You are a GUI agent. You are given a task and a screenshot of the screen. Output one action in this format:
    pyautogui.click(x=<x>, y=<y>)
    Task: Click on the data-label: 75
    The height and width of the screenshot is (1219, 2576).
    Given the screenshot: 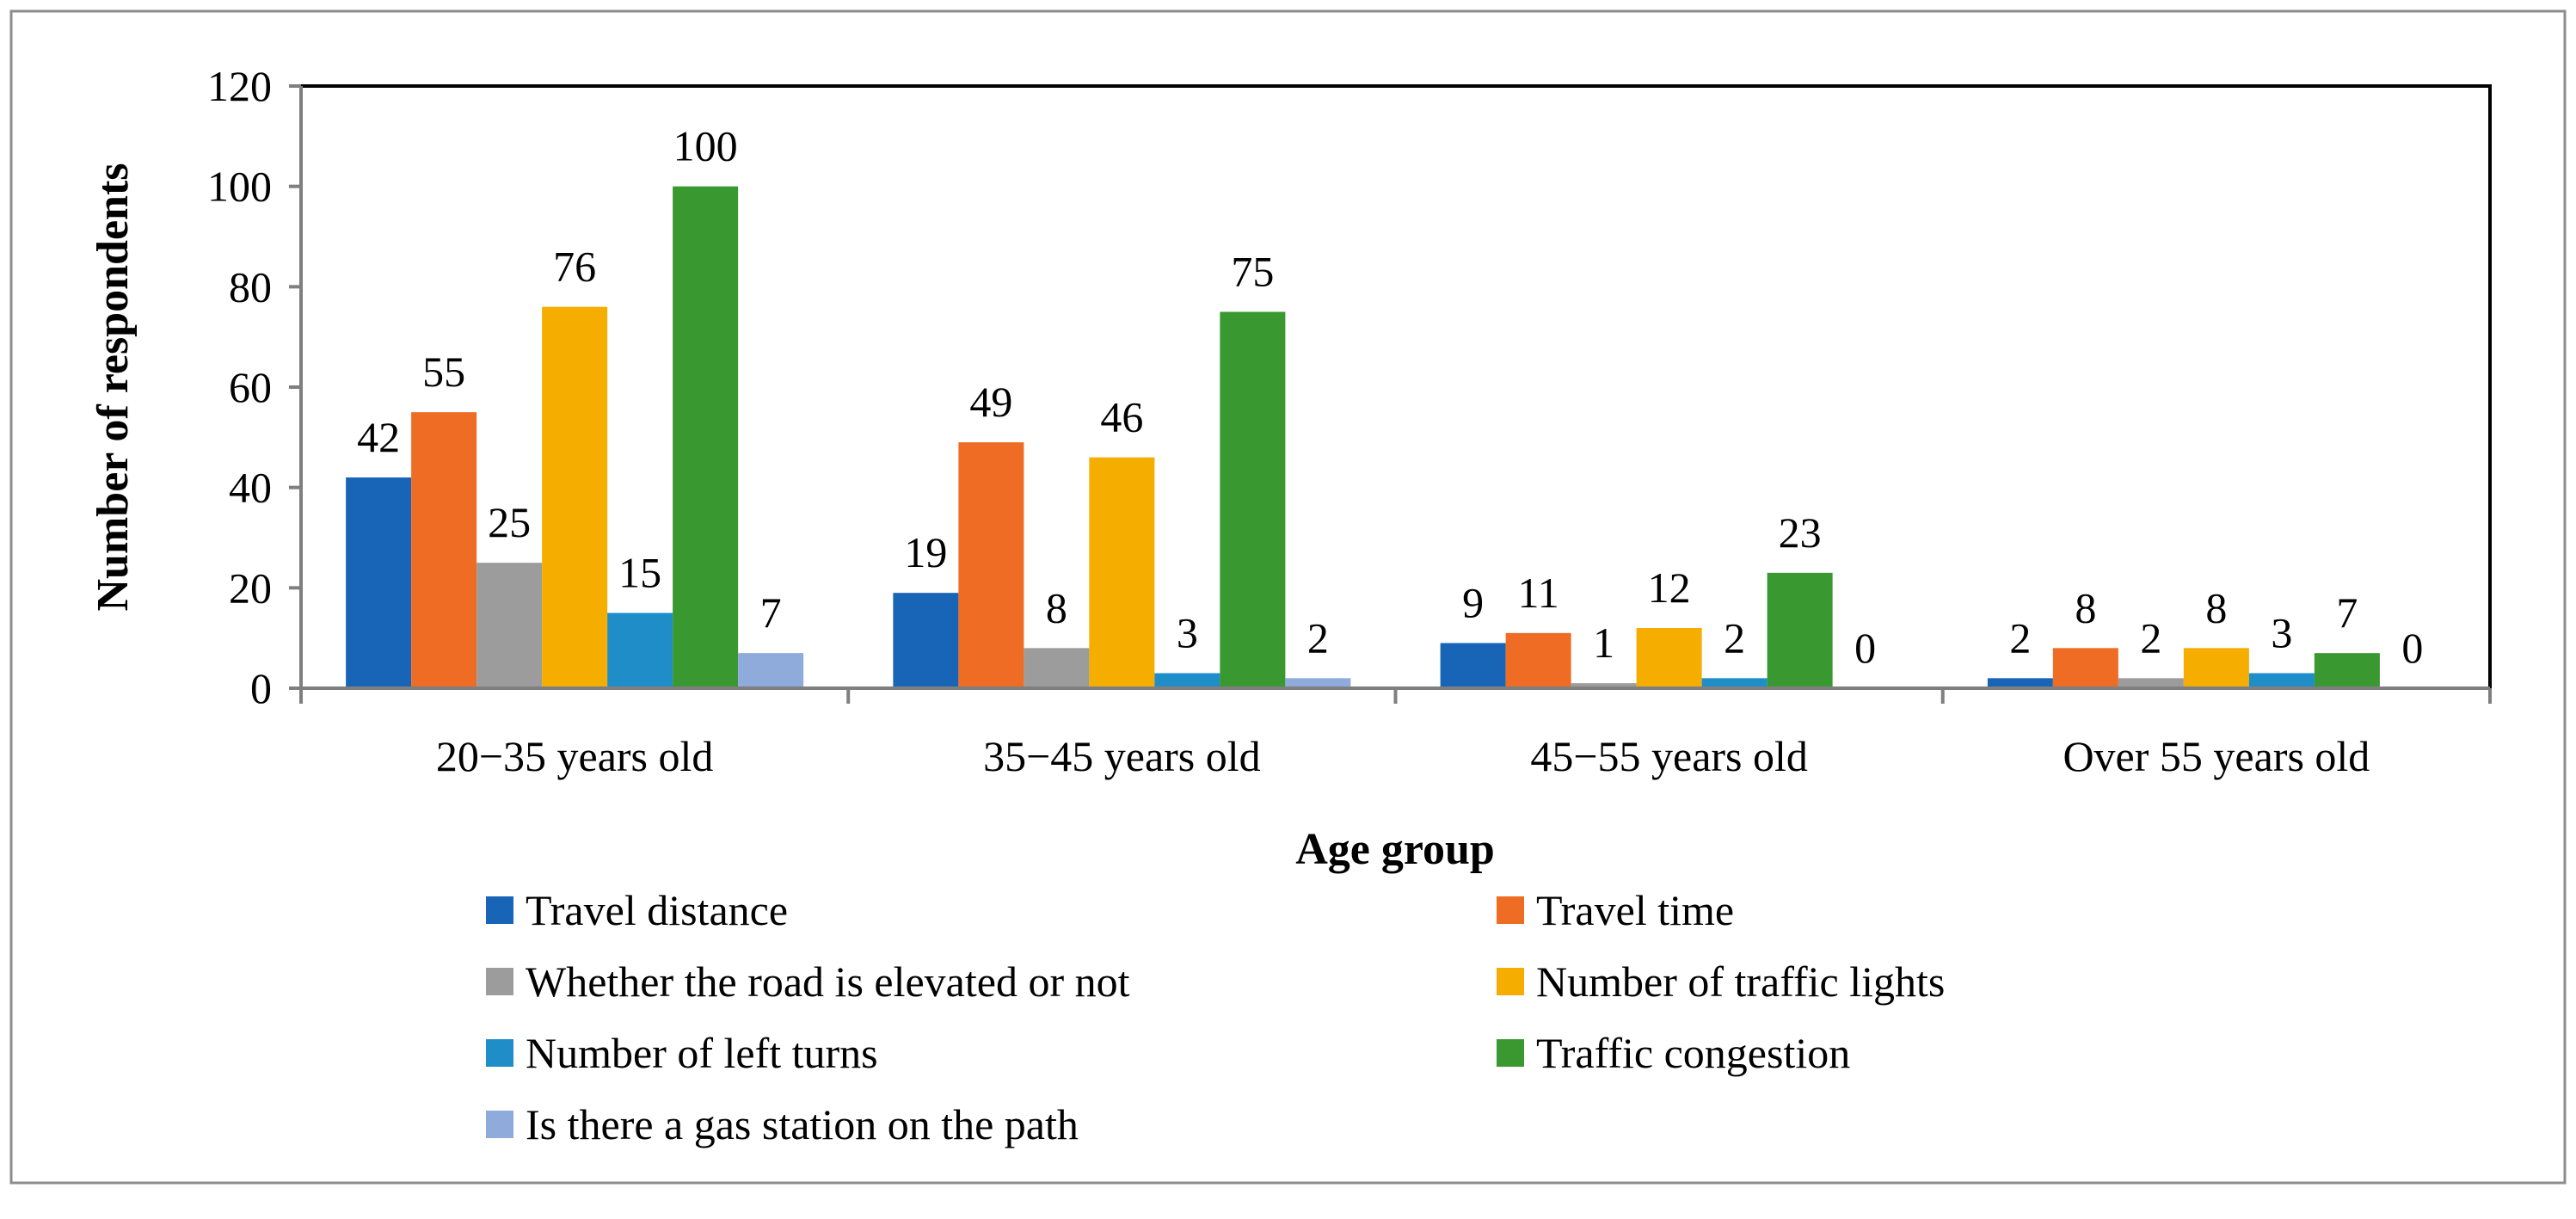 What is the action you would take?
    pyautogui.click(x=1252, y=272)
    